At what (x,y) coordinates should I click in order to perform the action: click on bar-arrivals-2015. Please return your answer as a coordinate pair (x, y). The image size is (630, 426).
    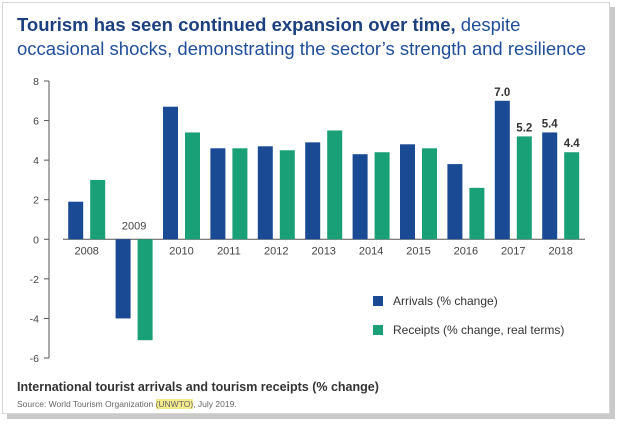
    Looking at the image, I should click on (407, 192).